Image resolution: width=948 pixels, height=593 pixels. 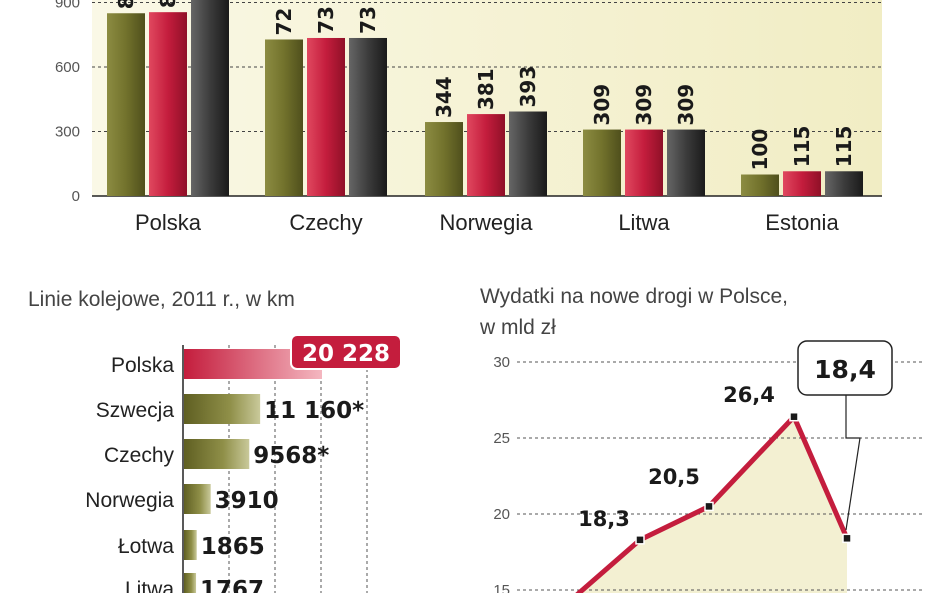 What do you see at coordinates (233, 547) in the screenshot?
I see `rail-value-label: 1865` at bounding box center [233, 547].